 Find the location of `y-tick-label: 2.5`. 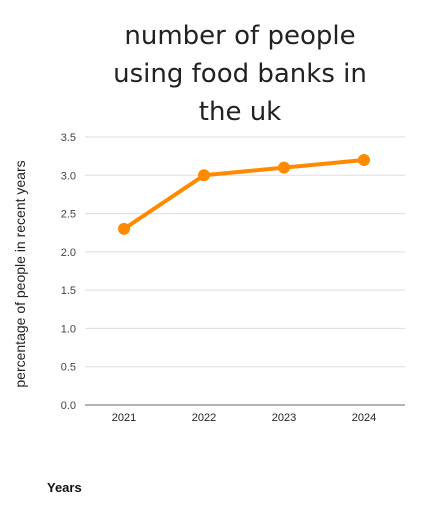

y-tick-label: 2.5 is located at coordinates (68, 215).